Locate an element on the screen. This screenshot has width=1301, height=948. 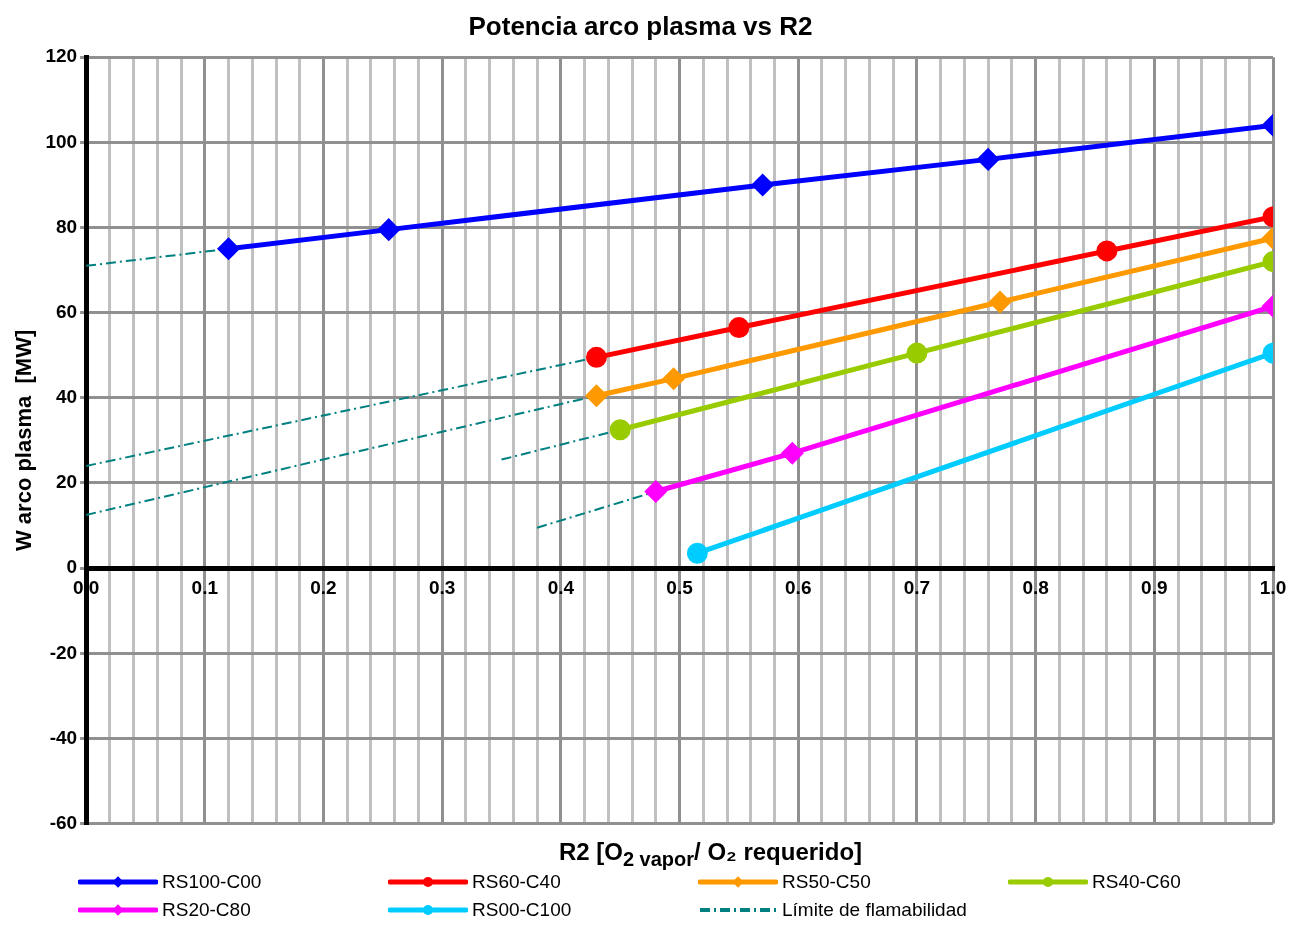
x-tick-label: 0.4 is located at coordinates (561, 587).